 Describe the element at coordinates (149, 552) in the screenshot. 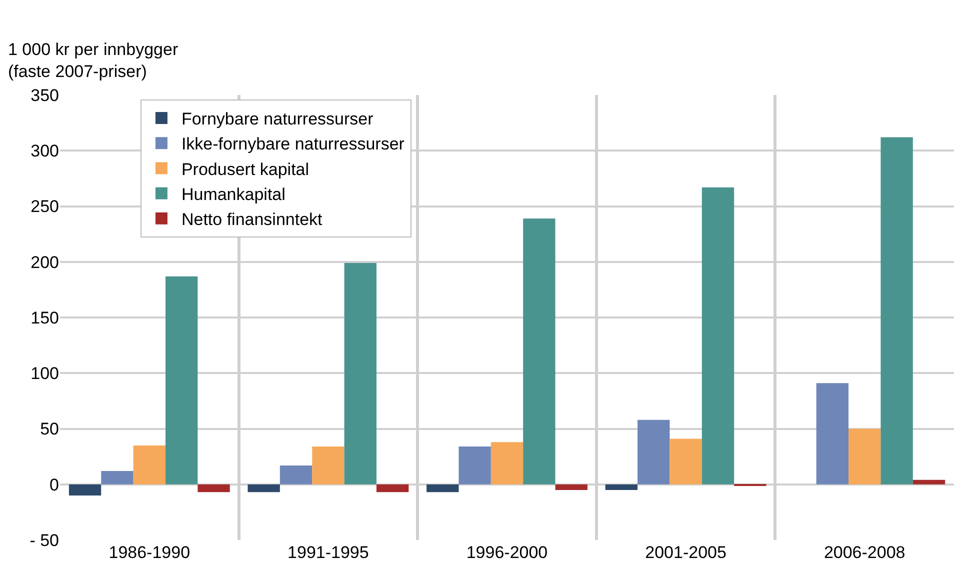

I see `x-tick-label: 1986-1990` at that location.